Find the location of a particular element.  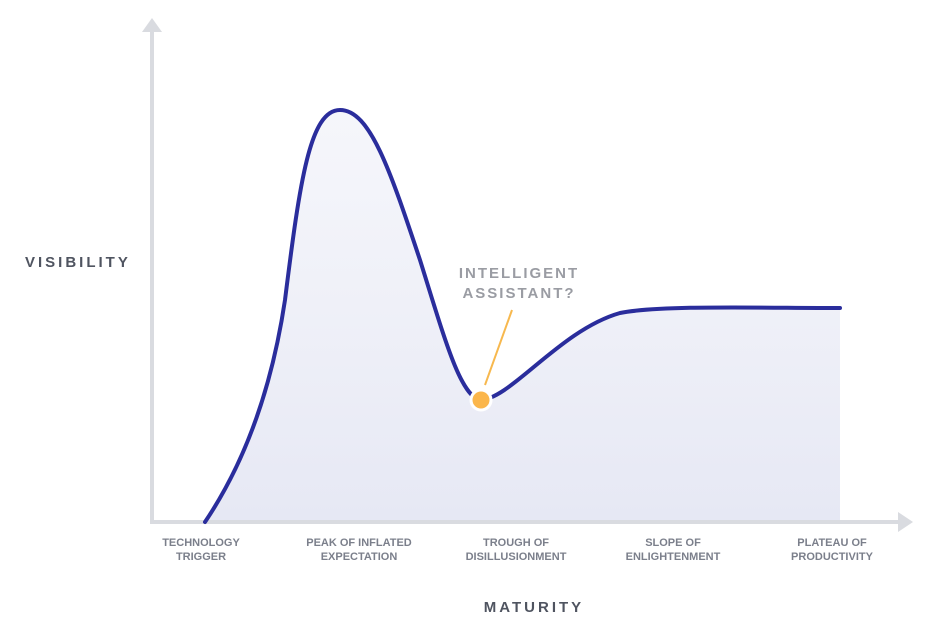

phase-label: EXPECTATION is located at coordinates (359, 557).